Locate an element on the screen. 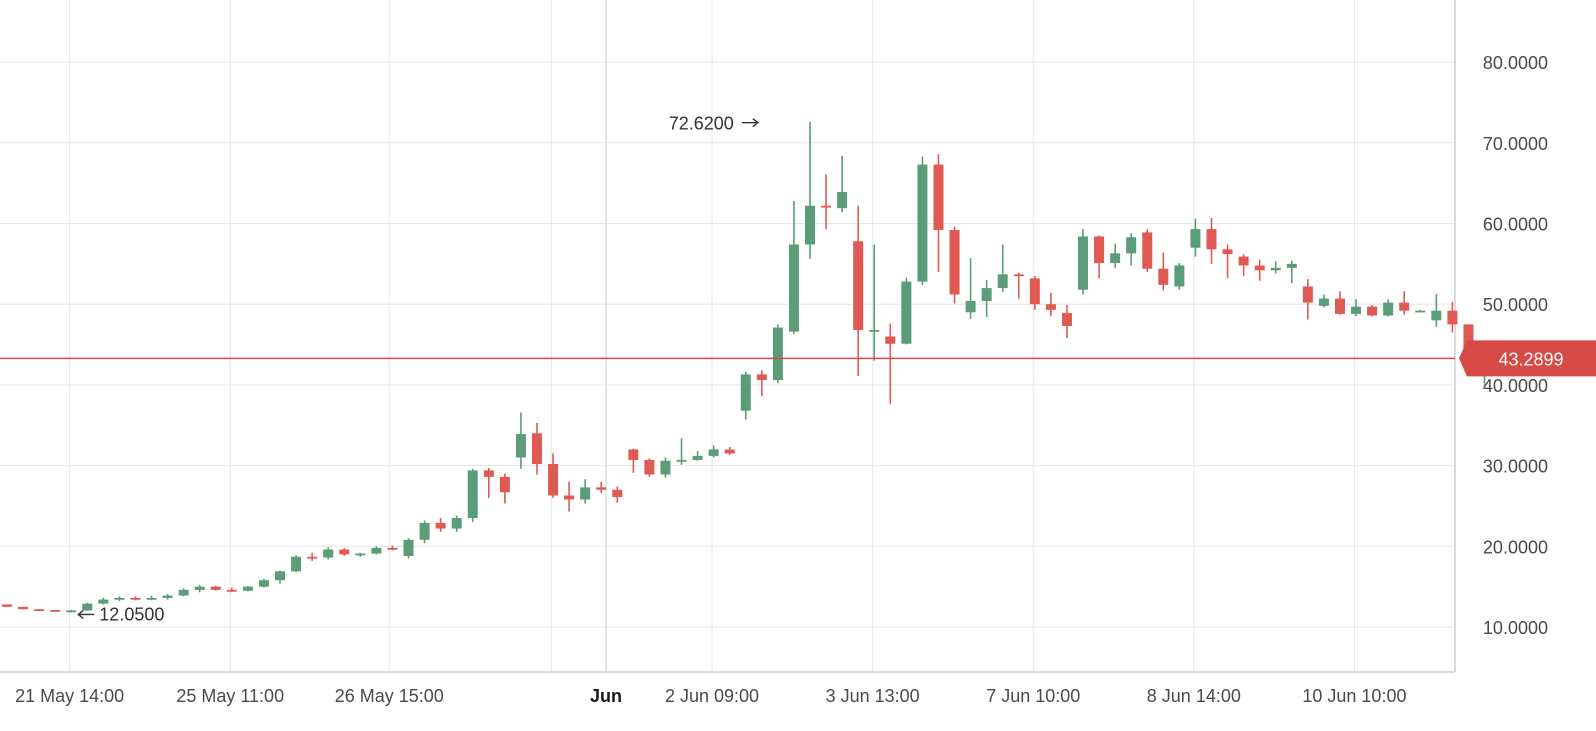 This screenshot has width=1596, height=731. high-marker-arrowhead is located at coordinates (755, 123).